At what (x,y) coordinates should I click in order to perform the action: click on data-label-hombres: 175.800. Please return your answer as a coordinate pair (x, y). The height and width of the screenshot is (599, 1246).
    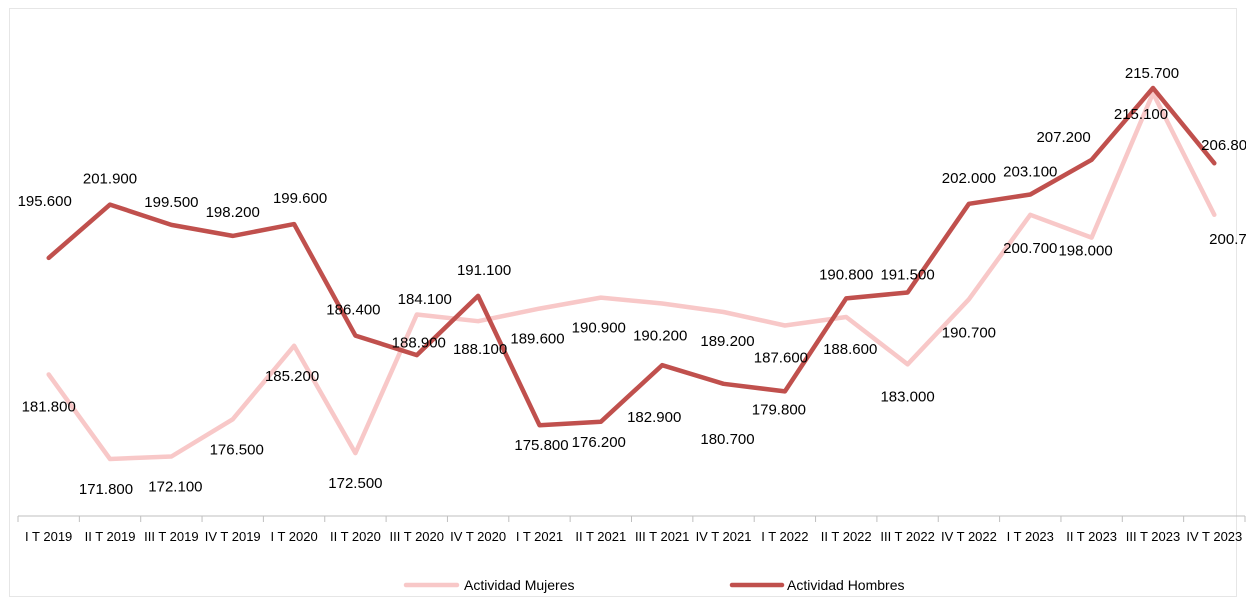
    Looking at the image, I should click on (541, 445).